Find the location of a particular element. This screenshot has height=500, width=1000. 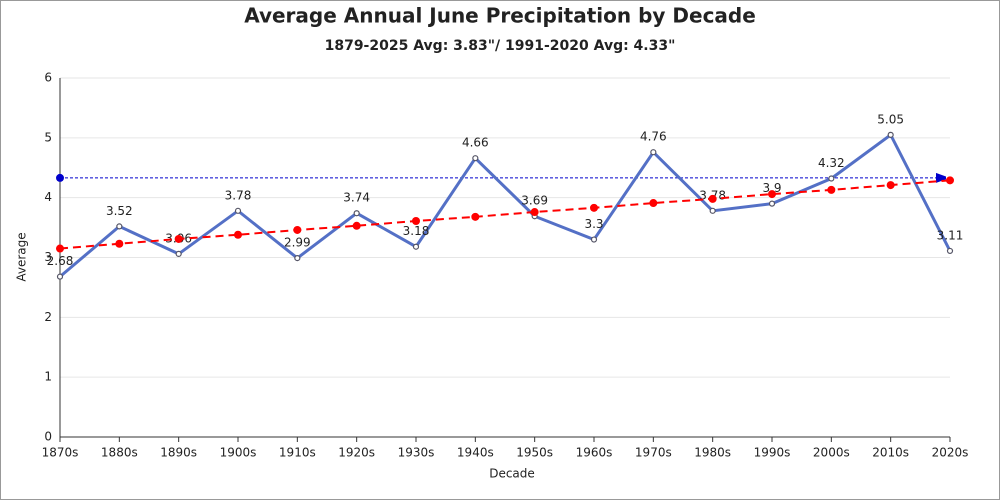

x-tick-label: 1880s is located at coordinates (119, 453).